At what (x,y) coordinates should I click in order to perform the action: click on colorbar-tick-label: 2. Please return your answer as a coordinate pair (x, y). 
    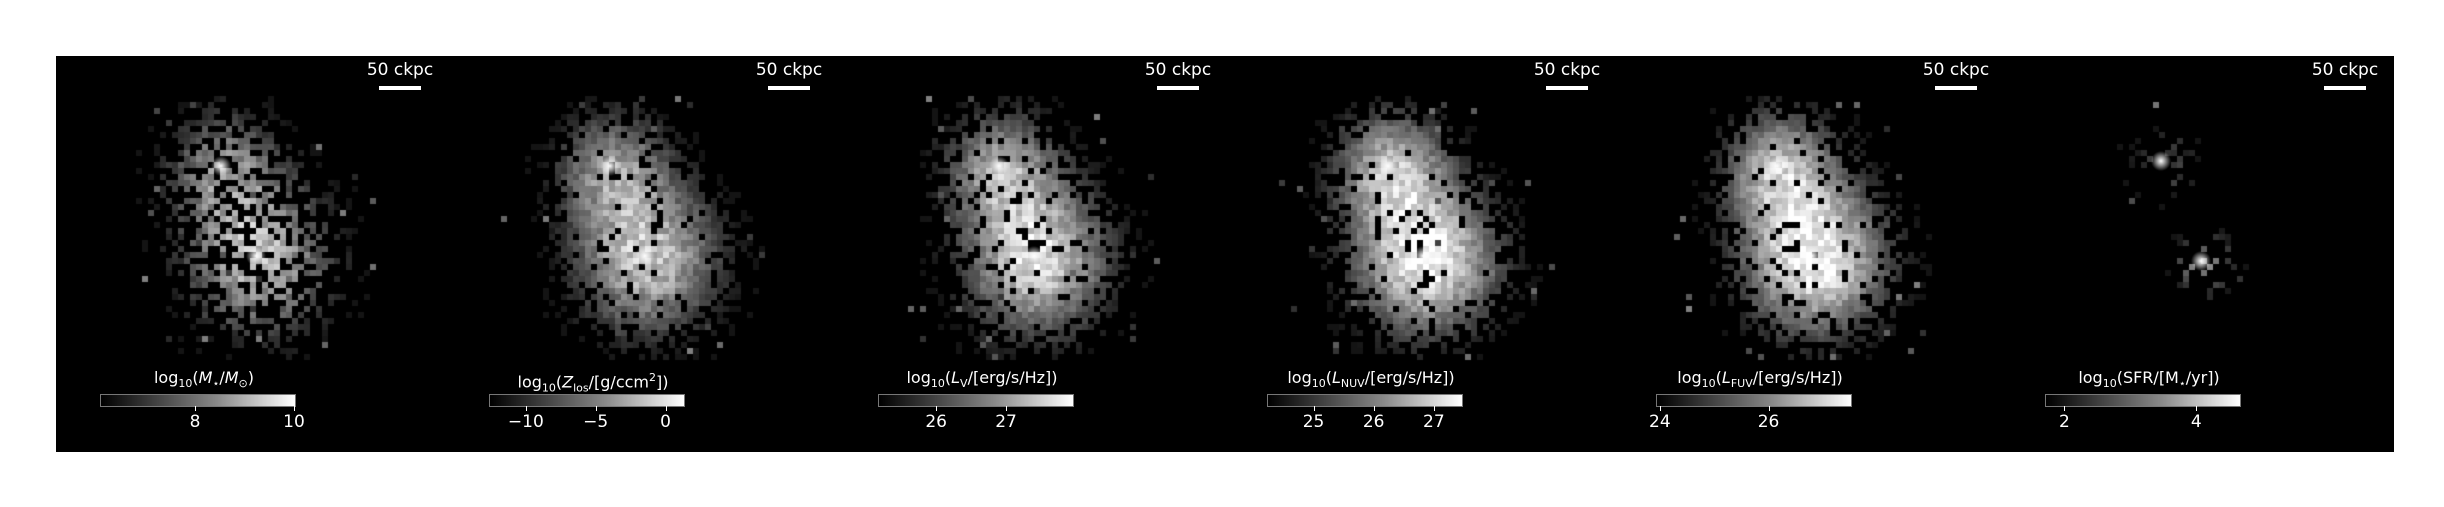
    Looking at the image, I should click on (2064, 422).